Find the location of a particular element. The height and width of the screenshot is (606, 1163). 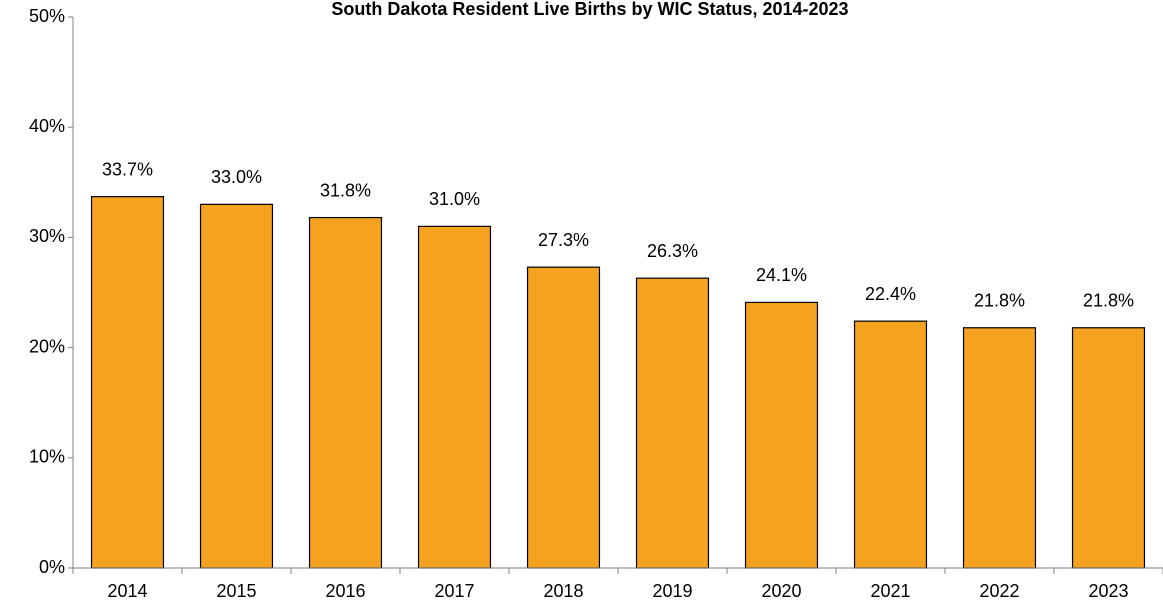

x-tick-label: 2020 is located at coordinates (781, 591).